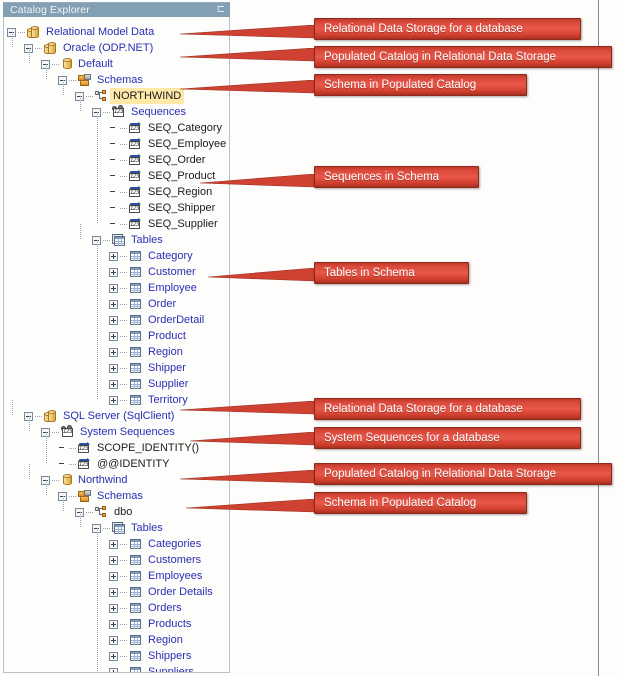  What do you see at coordinates (170, 656) in the screenshot?
I see `tree-node-label: Shippers` at bounding box center [170, 656].